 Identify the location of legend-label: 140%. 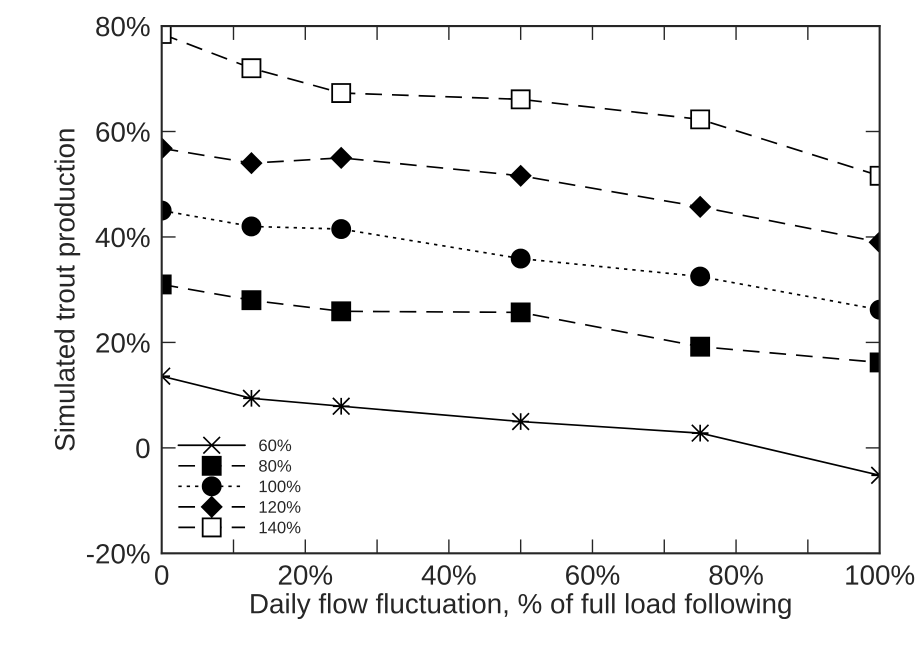
(280, 528).